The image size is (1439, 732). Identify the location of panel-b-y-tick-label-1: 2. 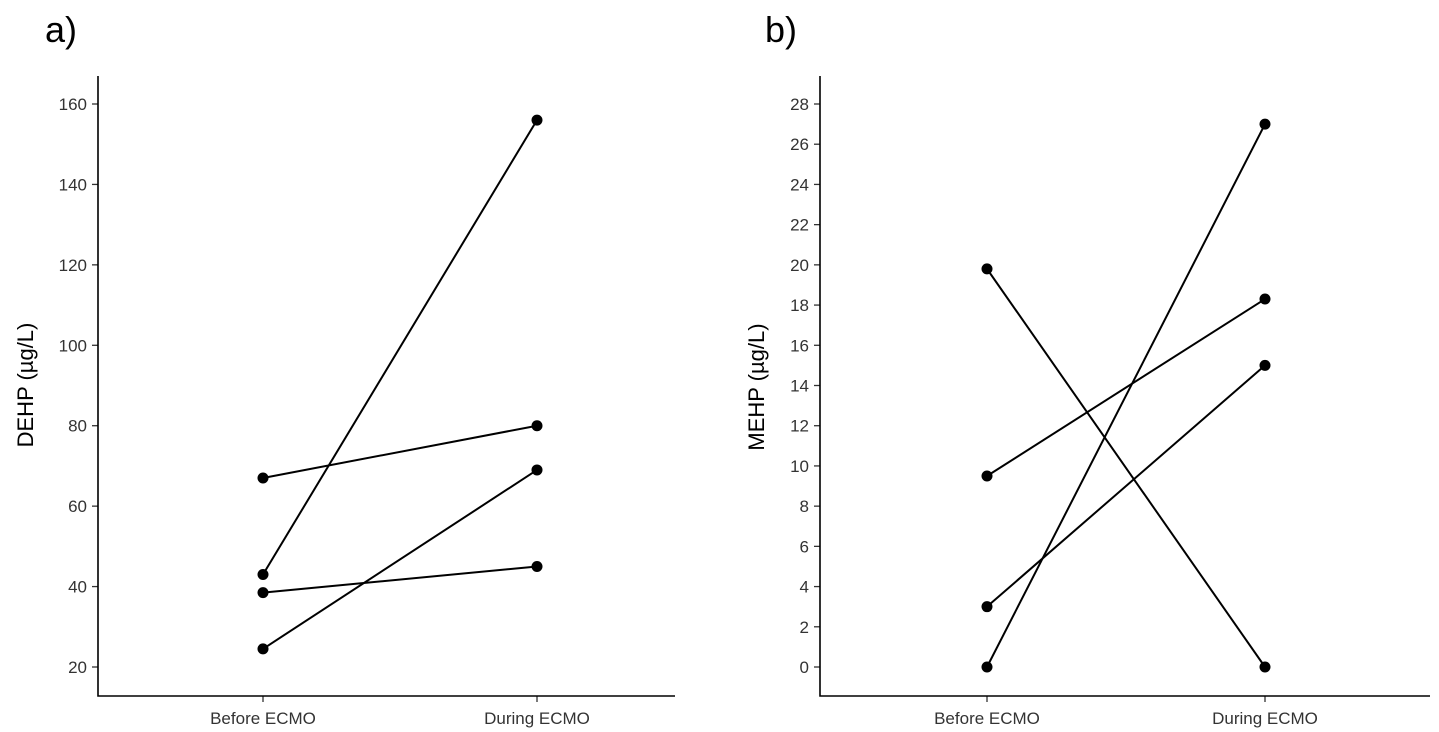
(804, 627).